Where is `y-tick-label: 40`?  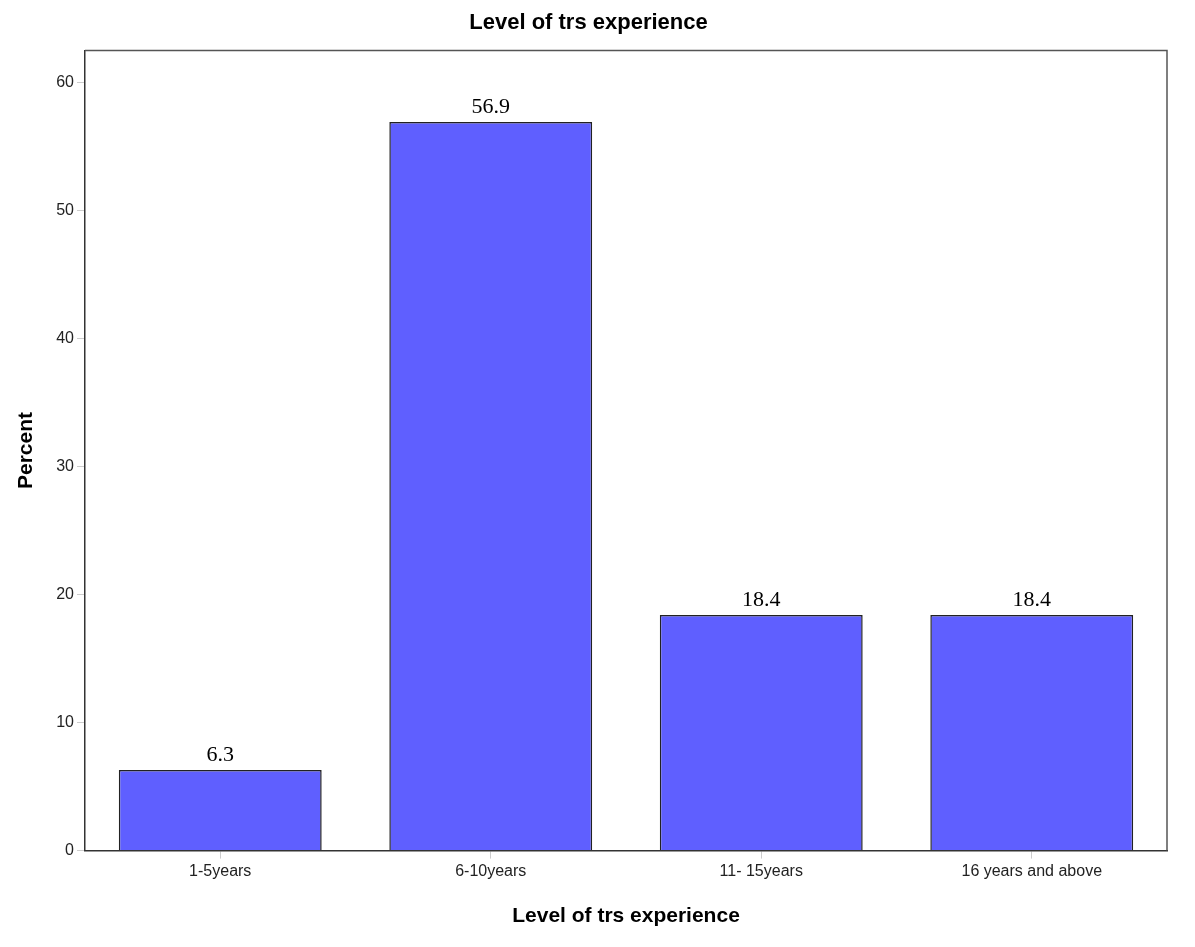
y-tick-label: 40 is located at coordinates (65, 337).